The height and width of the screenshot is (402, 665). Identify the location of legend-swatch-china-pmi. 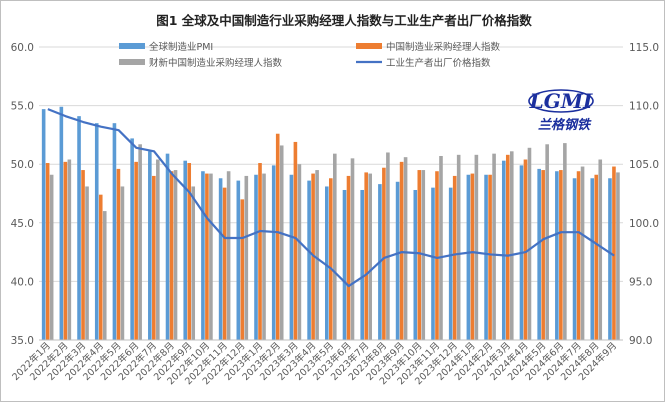
(369, 46).